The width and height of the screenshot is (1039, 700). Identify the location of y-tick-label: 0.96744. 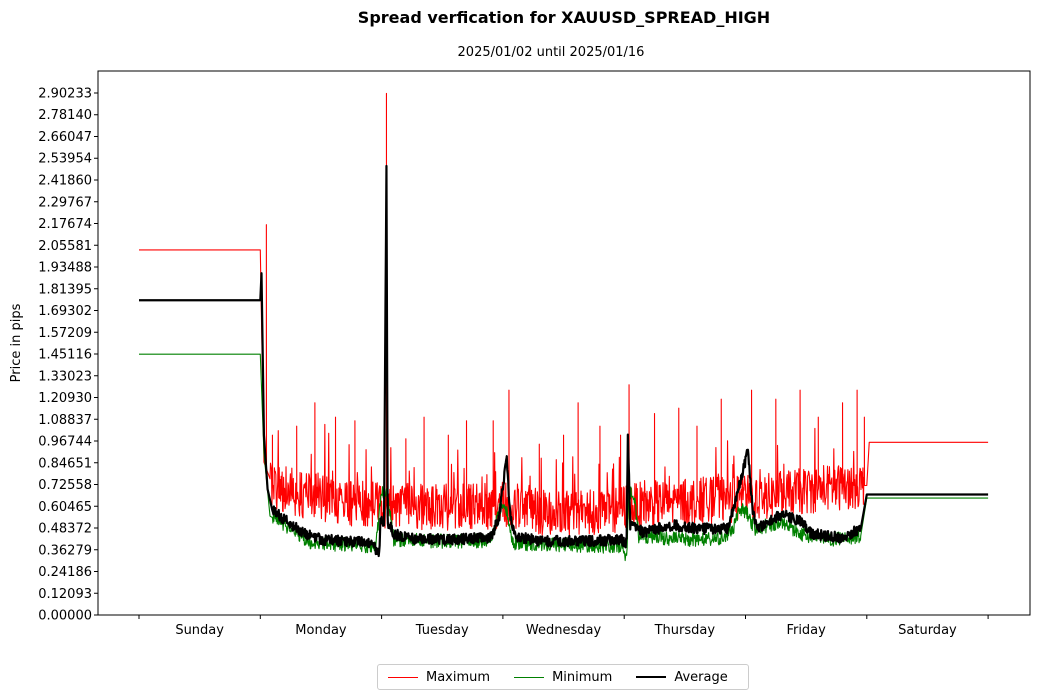
(65, 442).